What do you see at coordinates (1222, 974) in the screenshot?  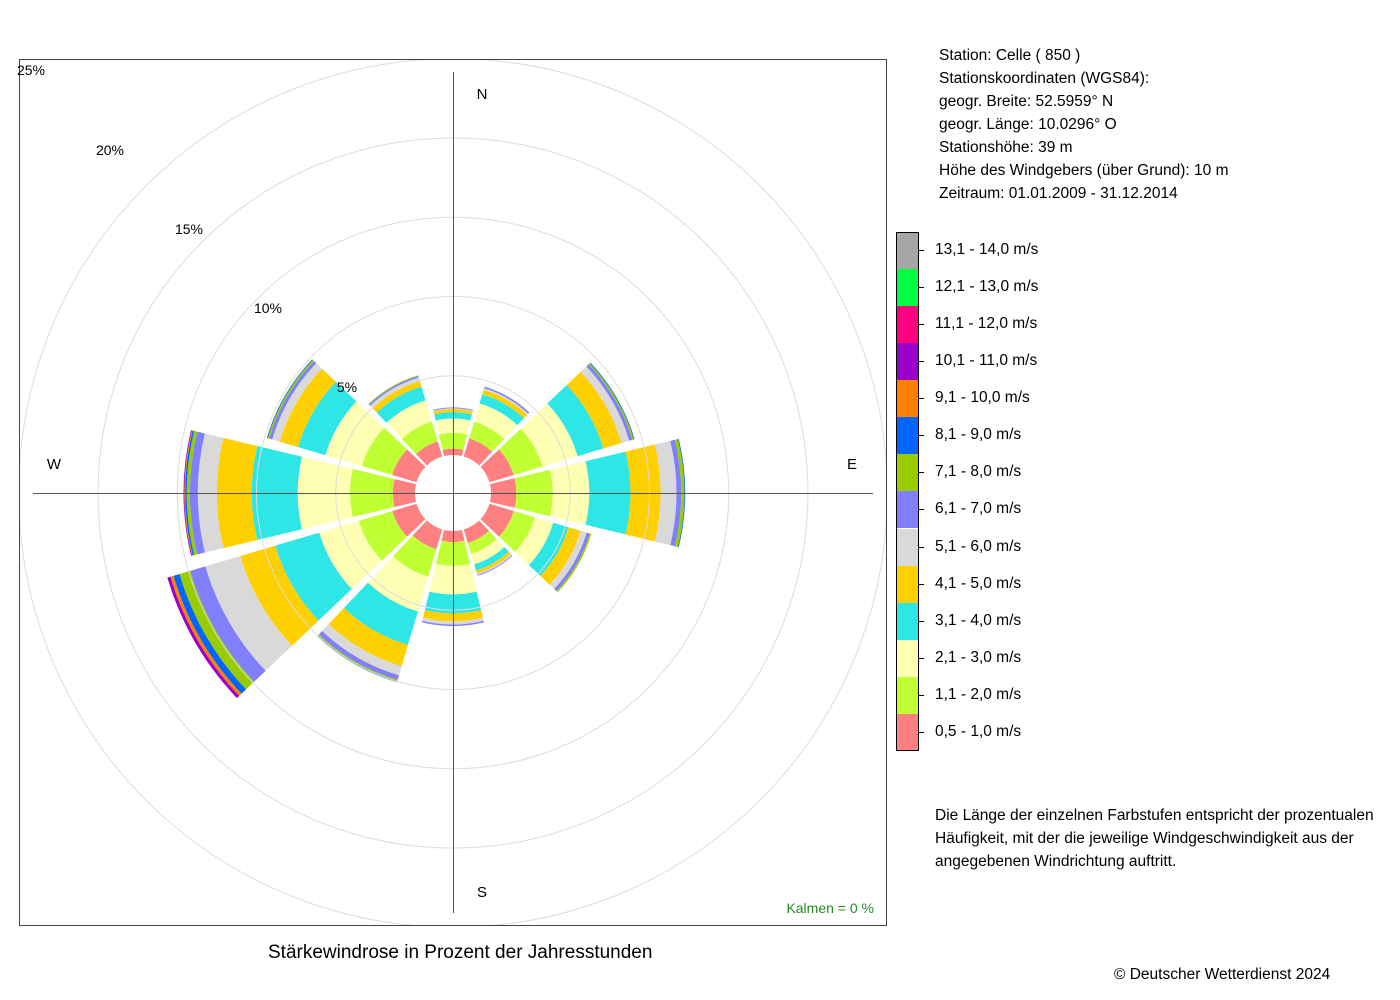 I see `copyright-notice: © Deutscher Wetterdienst 2024` at bounding box center [1222, 974].